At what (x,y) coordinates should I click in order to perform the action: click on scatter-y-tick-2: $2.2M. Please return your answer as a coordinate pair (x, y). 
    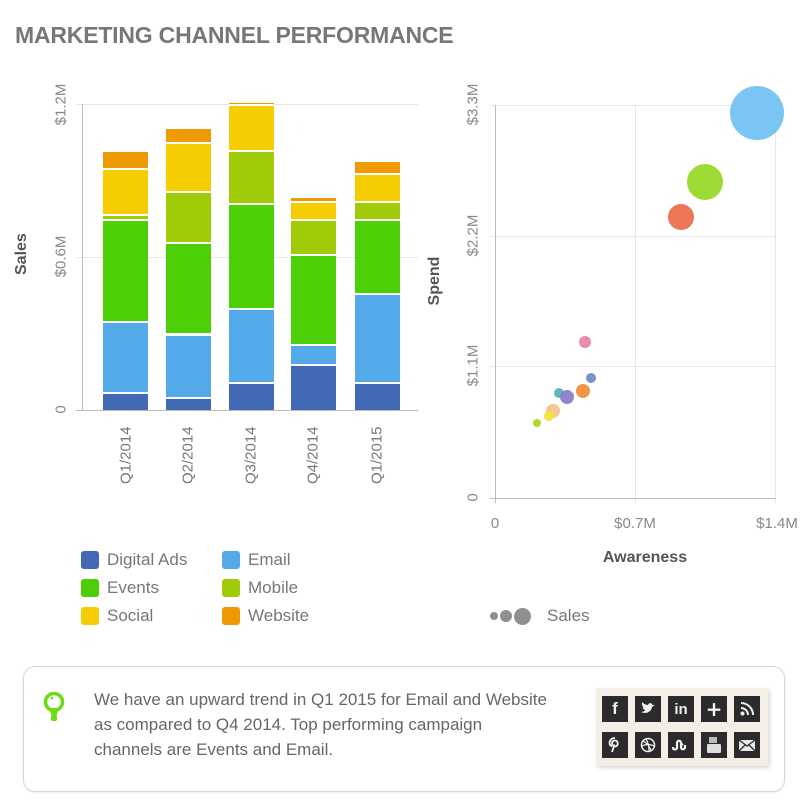
    Looking at the image, I should click on (473, 235).